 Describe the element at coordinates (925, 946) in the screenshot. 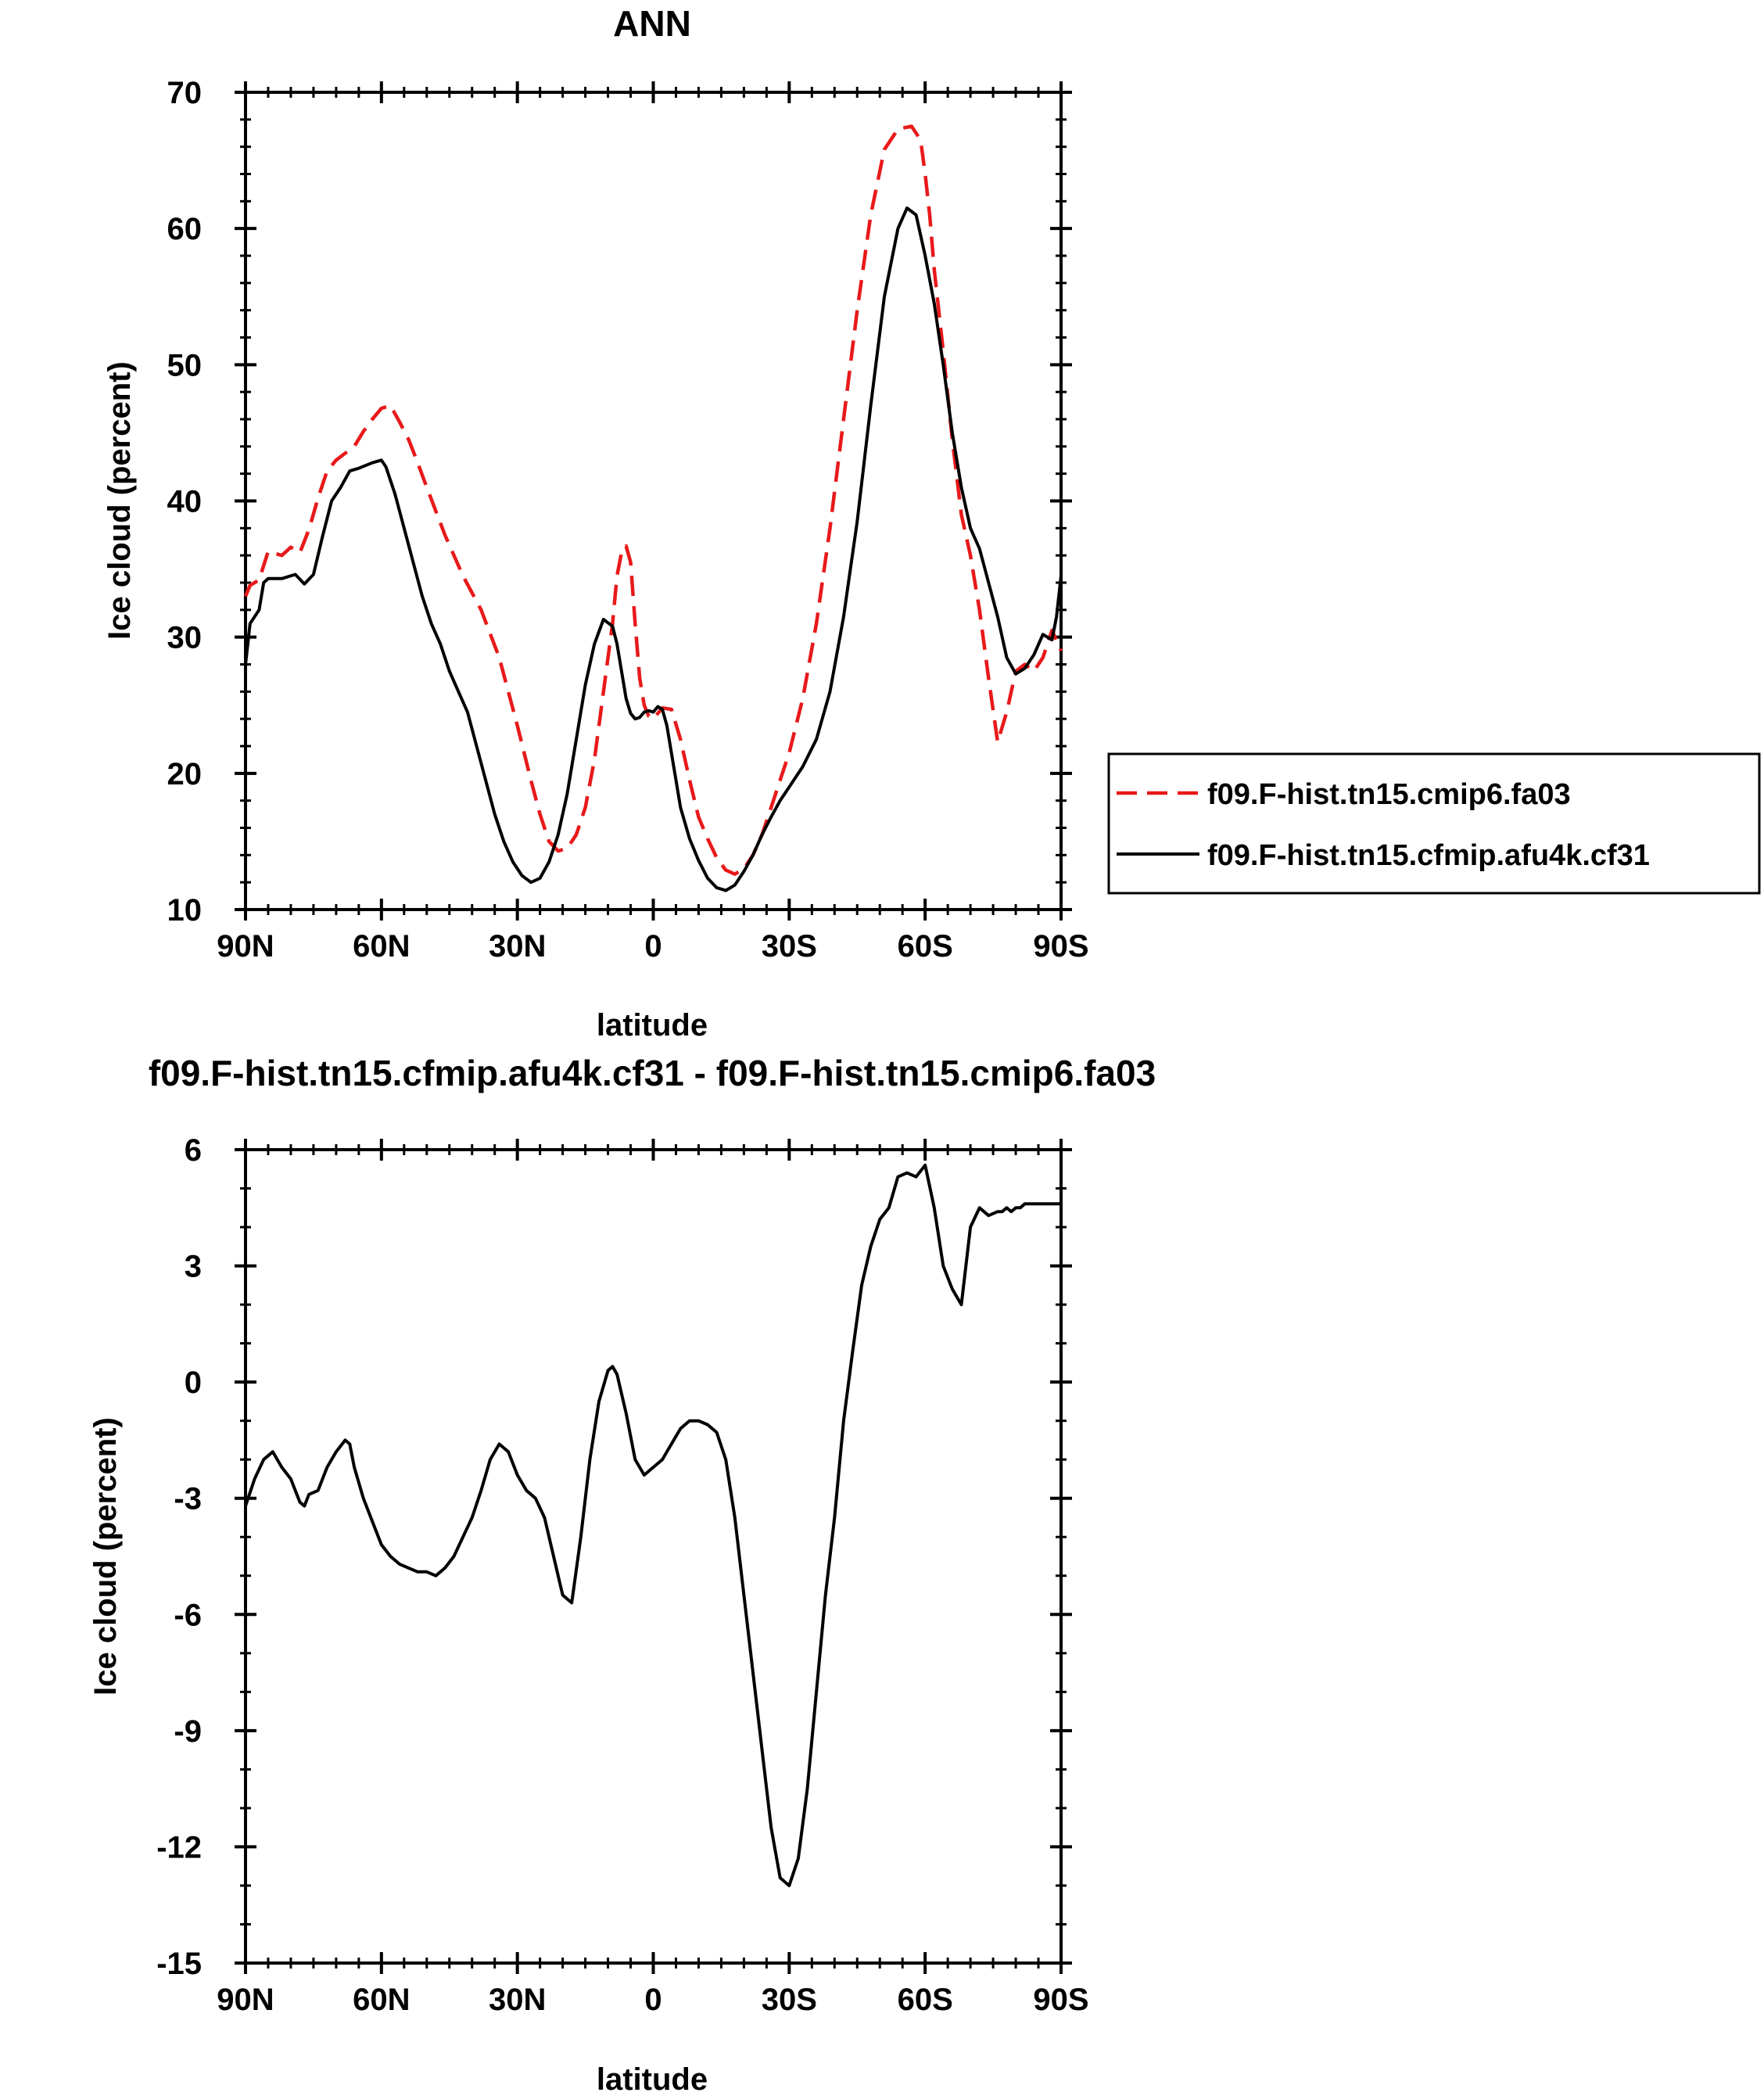

I see `top-x-tick-label: 60S` at that location.